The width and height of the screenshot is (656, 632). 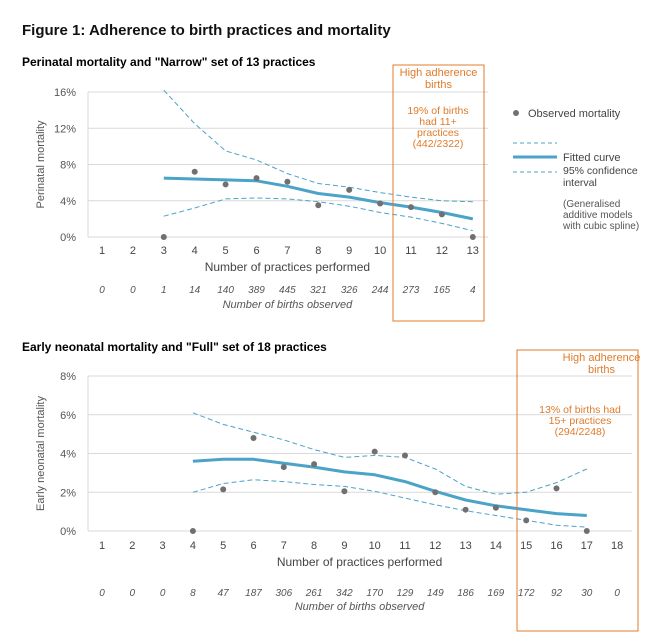 What do you see at coordinates (164, 290) in the screenshot?
I see `panel-1-births-count: 1` at bounding box center [164, 290].